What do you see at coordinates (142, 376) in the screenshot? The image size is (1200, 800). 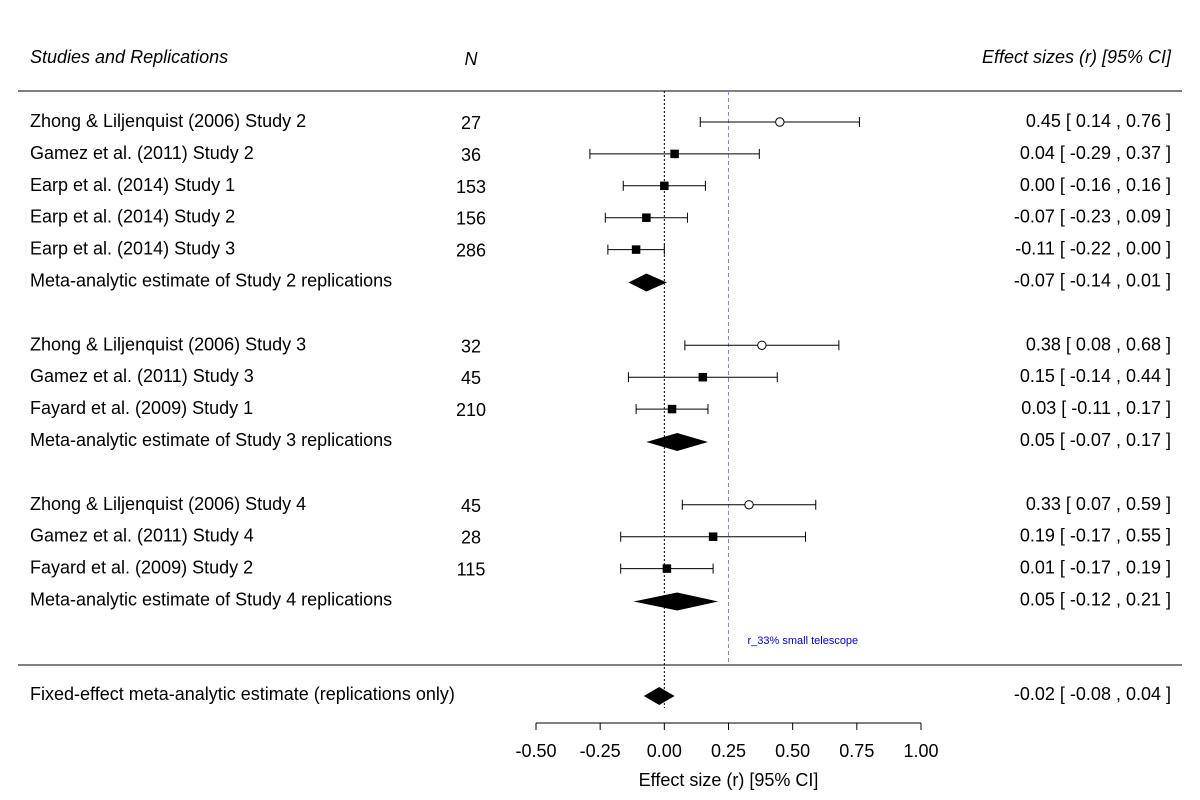 I see `row-label: Gamez et al. (2011) Study 3` at bounding box center [142, 376].